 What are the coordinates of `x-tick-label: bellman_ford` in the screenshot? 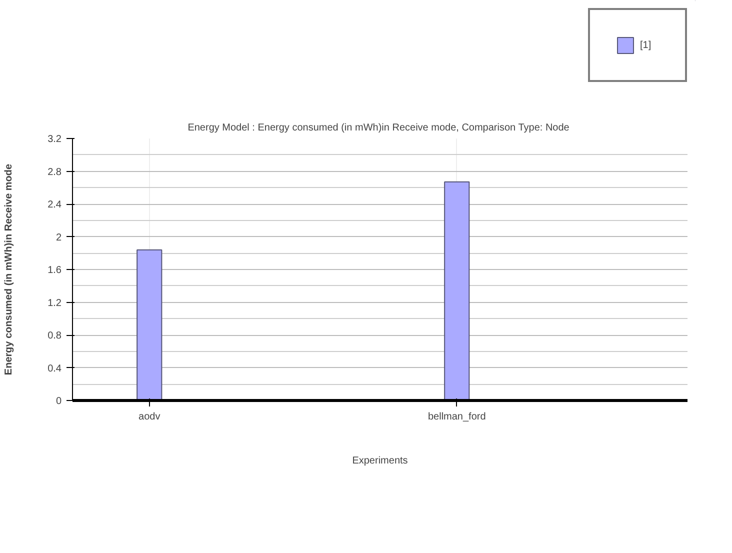 It's located at (457, 417).